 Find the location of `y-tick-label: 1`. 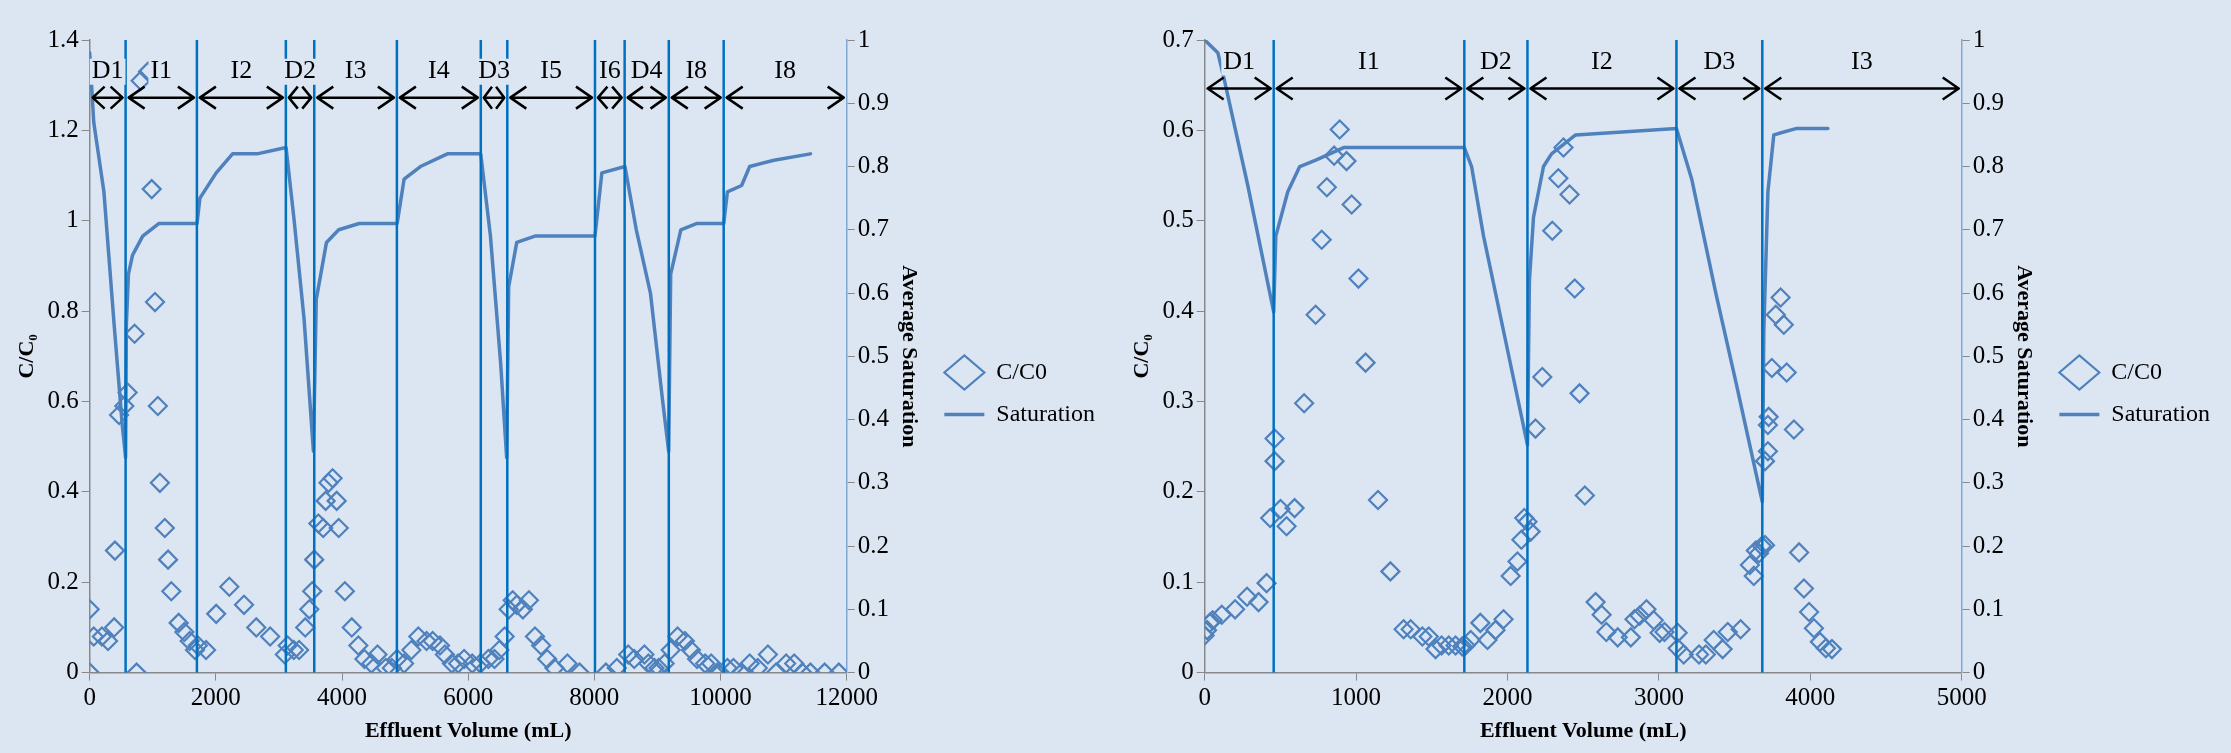

y-tick-label: 1 is located at coordinates (72, 219).